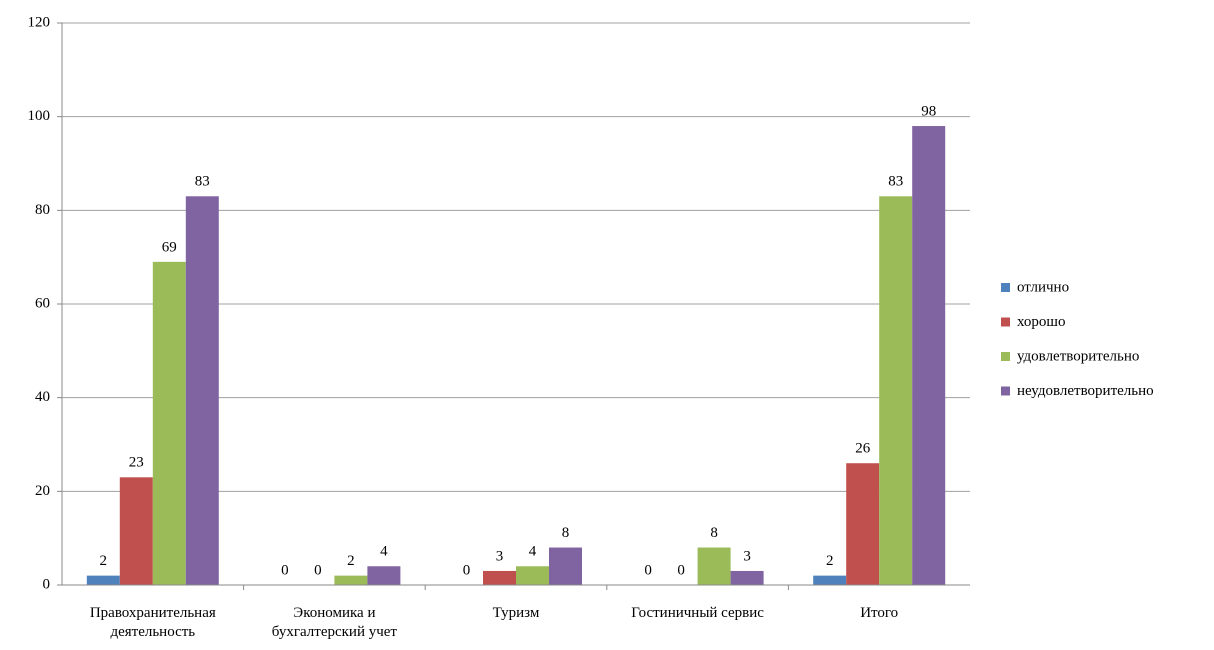  What do you see at coordinates (1085, 391) in the screenshot?
I see `legend-label: неудовлетворительно` at bounding box center [1085, 391].